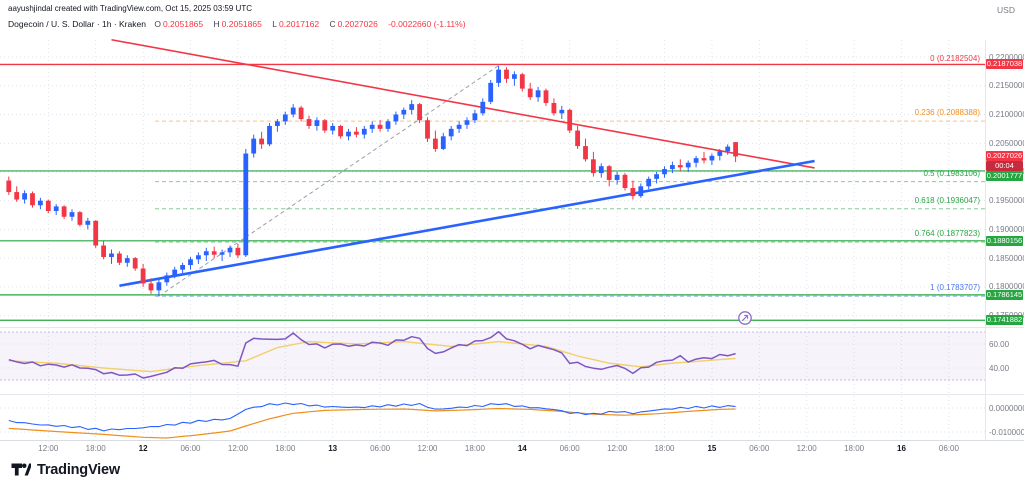  I want to click on support-price-label: 0.1786145, so click(1004, 294).